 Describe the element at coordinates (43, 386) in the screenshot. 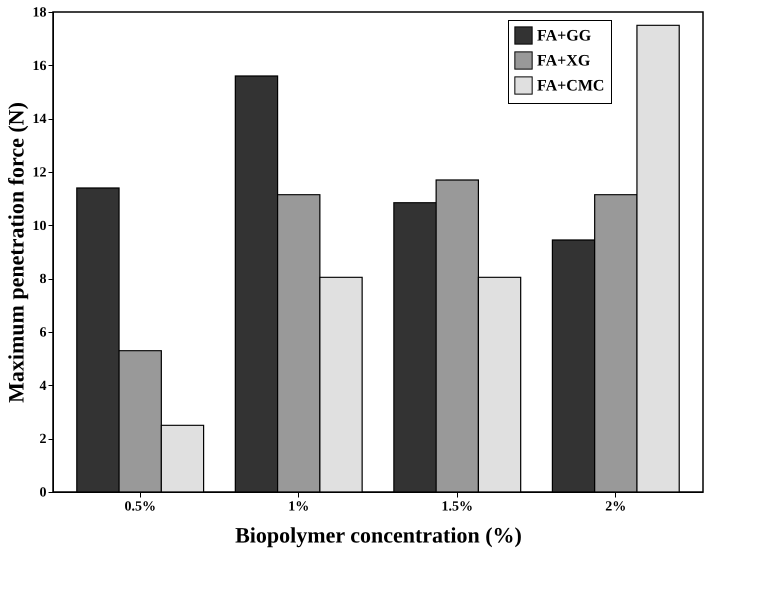

I see `y-tick-label: 4` at that location.